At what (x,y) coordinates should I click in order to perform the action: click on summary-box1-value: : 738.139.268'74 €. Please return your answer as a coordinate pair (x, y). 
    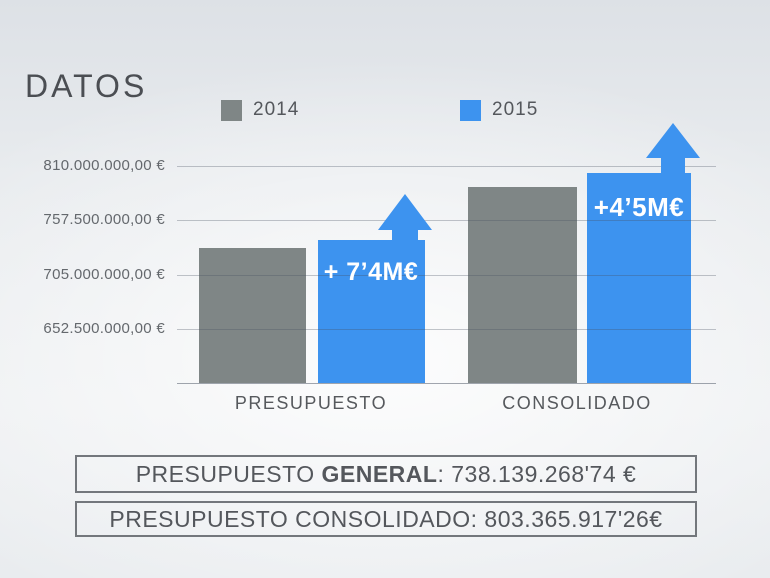
    Looking at the image, I should click on (537, 473).